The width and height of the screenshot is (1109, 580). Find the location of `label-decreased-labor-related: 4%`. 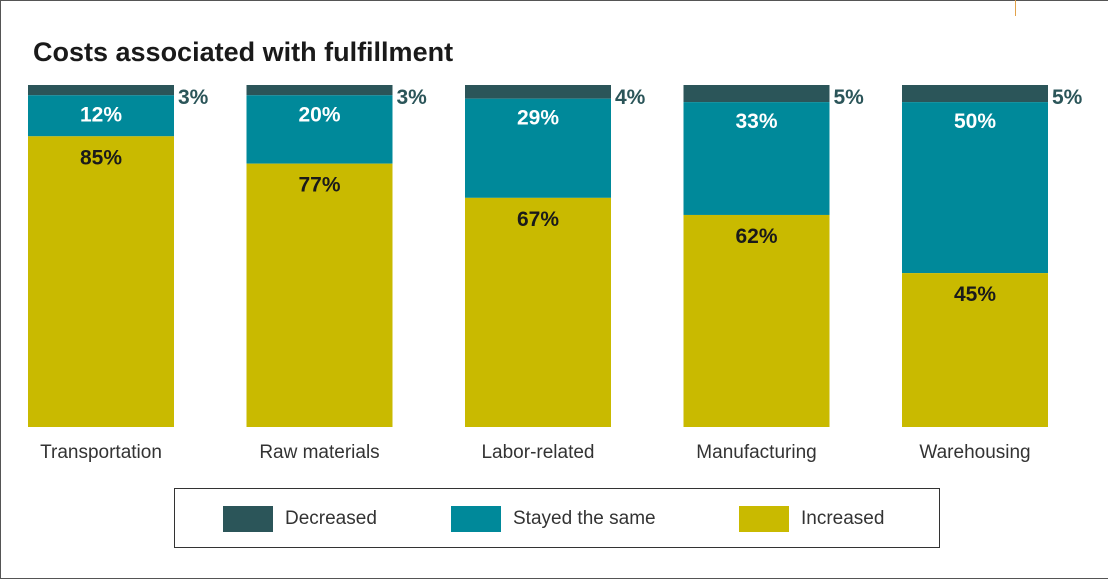

label-decreased-labor-related: 4% is located at coordinates (630, 97).